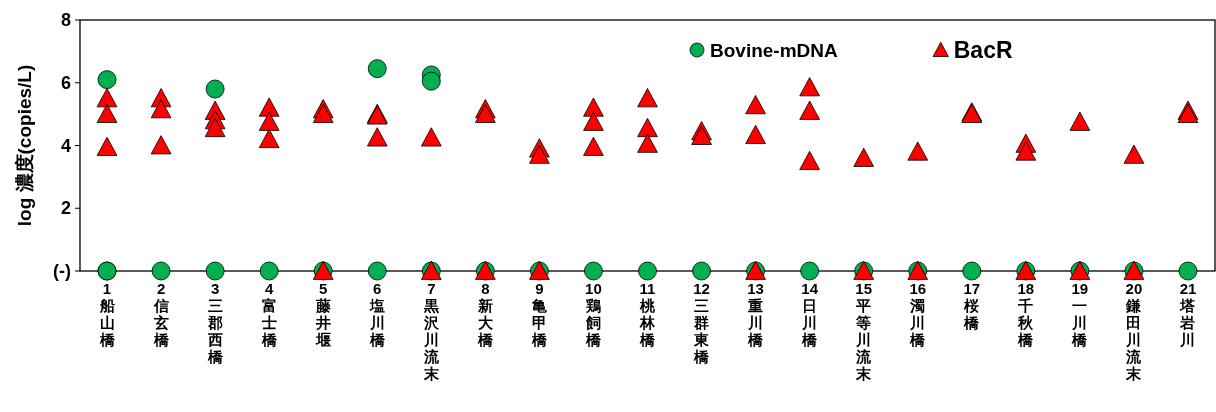 The height and width of the screenshot is (412, 1216). What do you see at coordinates (1134, 331) in the screenshot?
I see `x-tick-label: 20鎌田川流末` at bounding box center [1134, 331].